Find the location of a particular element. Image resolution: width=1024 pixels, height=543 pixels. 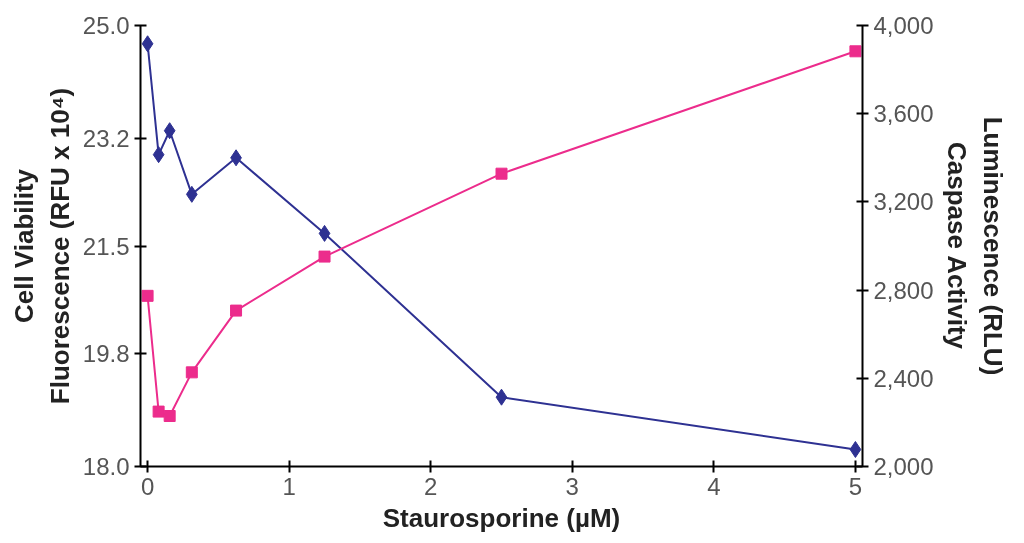

y2-tick-label: 2,000 is located at coordinates (903, 466).